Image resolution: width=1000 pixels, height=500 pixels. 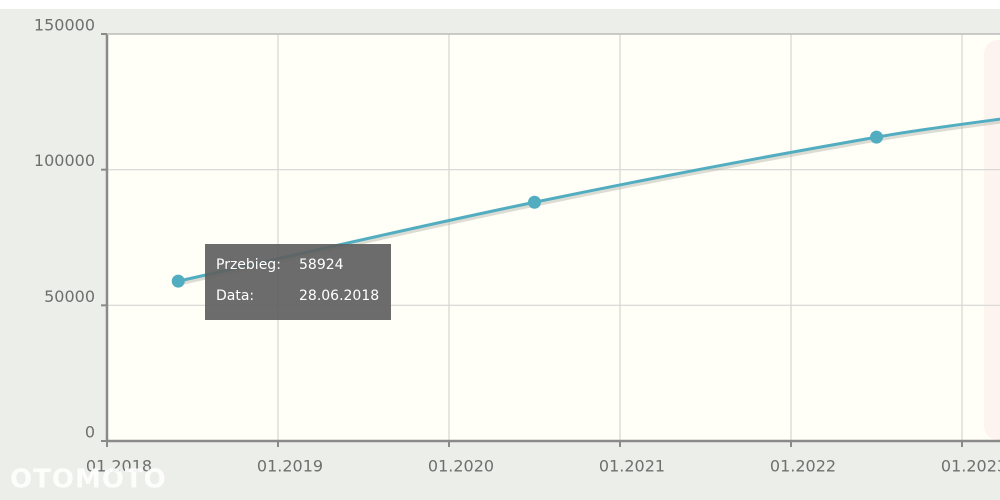 What do you see at coordinates (339, 296) in the screenshot?
I see `tooltip-date: 28.06.2018` at bounding box center [339, 296].